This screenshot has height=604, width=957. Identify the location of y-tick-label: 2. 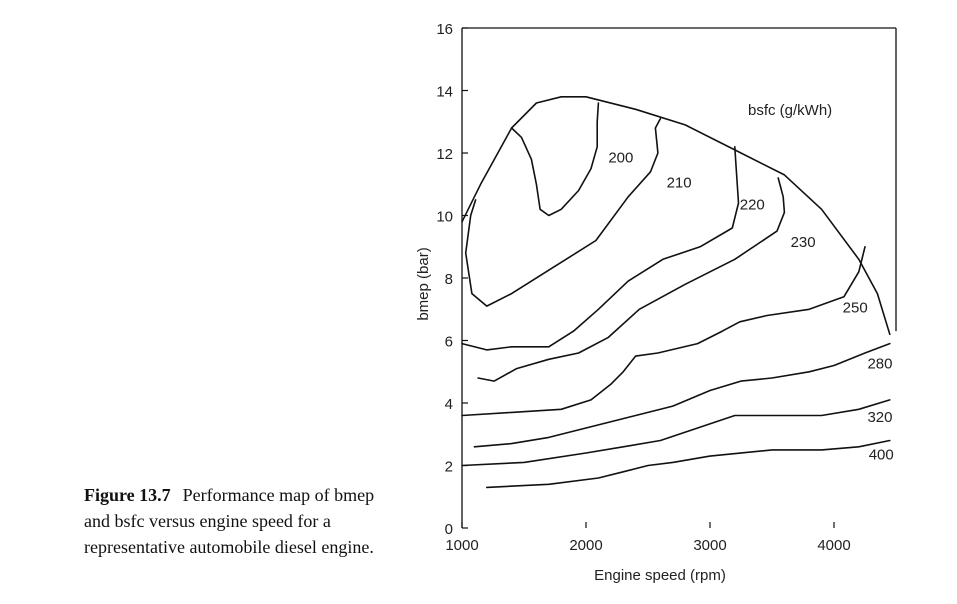
(449, 467).